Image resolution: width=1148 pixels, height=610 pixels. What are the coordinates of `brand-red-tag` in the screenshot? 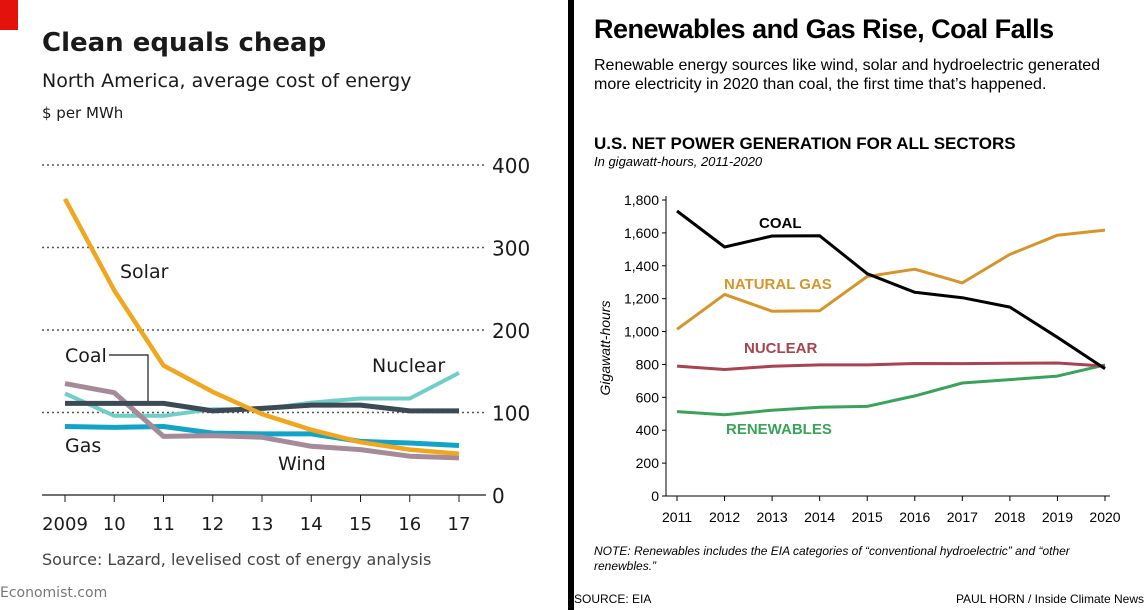 It's located at (9, 15).